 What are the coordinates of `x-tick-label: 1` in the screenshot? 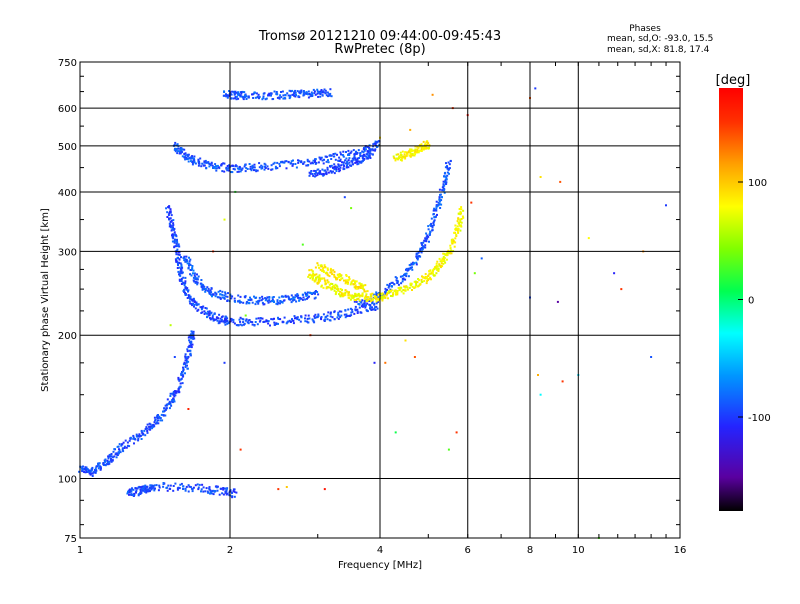 It's located at (80, 550).